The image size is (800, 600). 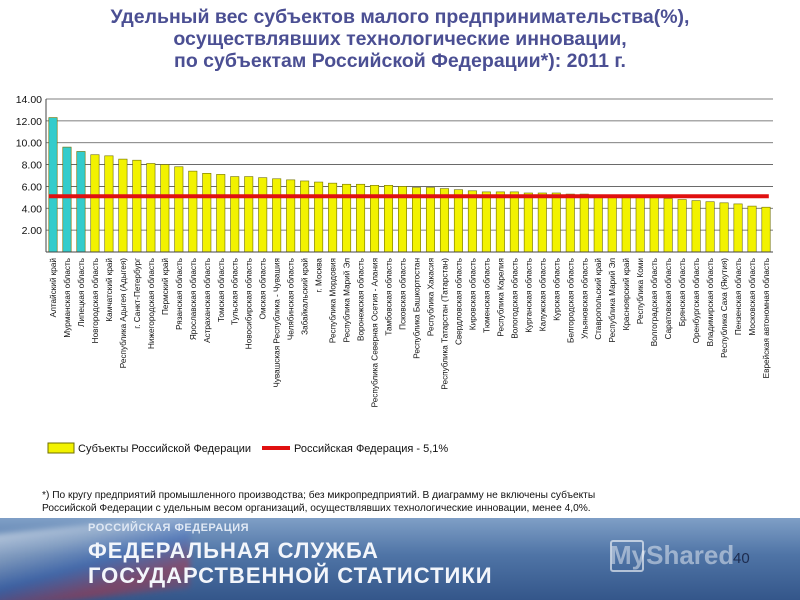 I want to click on x-tick-label-41: Красноярский край, so click(x=626, y=294).